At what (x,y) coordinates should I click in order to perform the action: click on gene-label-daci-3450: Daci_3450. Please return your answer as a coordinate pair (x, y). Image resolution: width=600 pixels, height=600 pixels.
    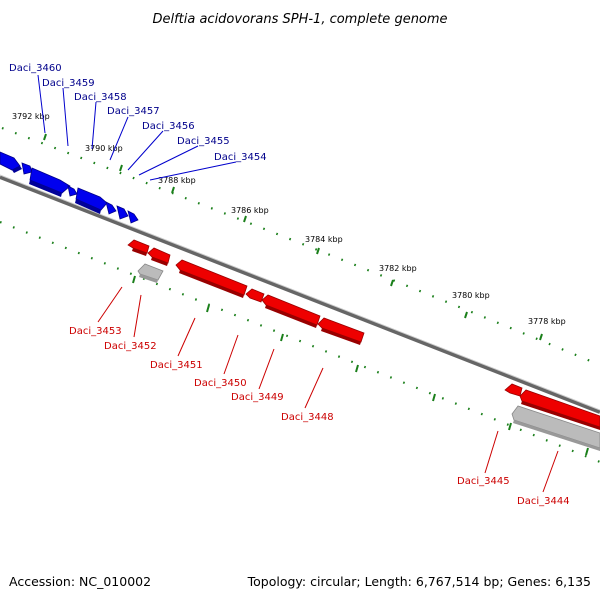
    Looking at the image, I should click on (220, 383).